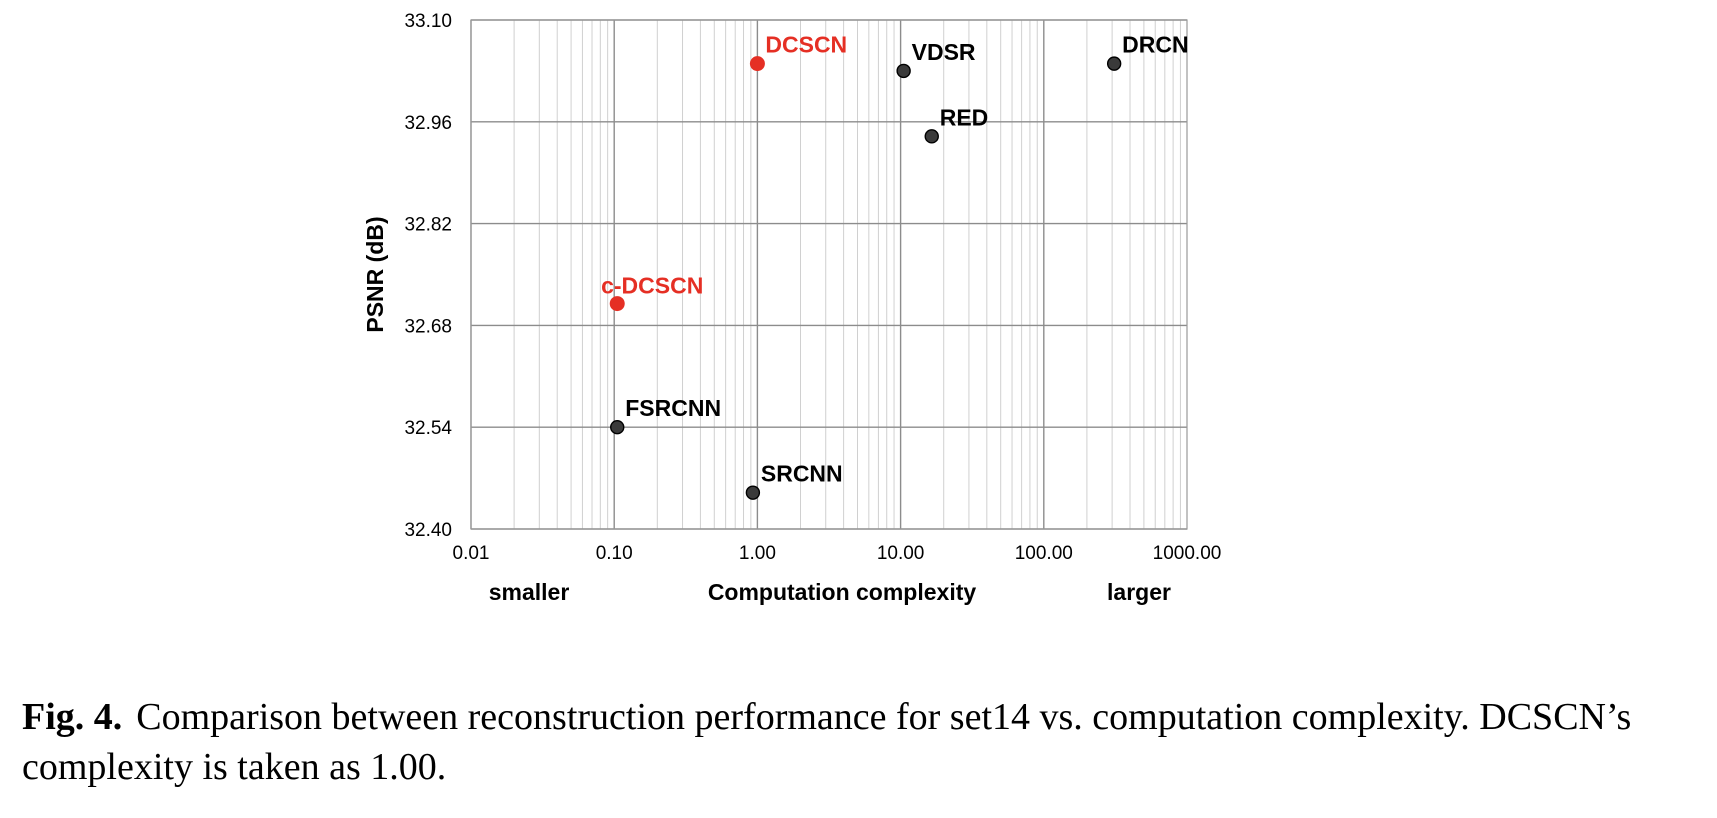 The height and width of the screenshot is (818, 1717). What do you see at coordinates (614, 553) in the screenshot?
I see `x-tick-label: 0.10` at bounding box center [614, 553].